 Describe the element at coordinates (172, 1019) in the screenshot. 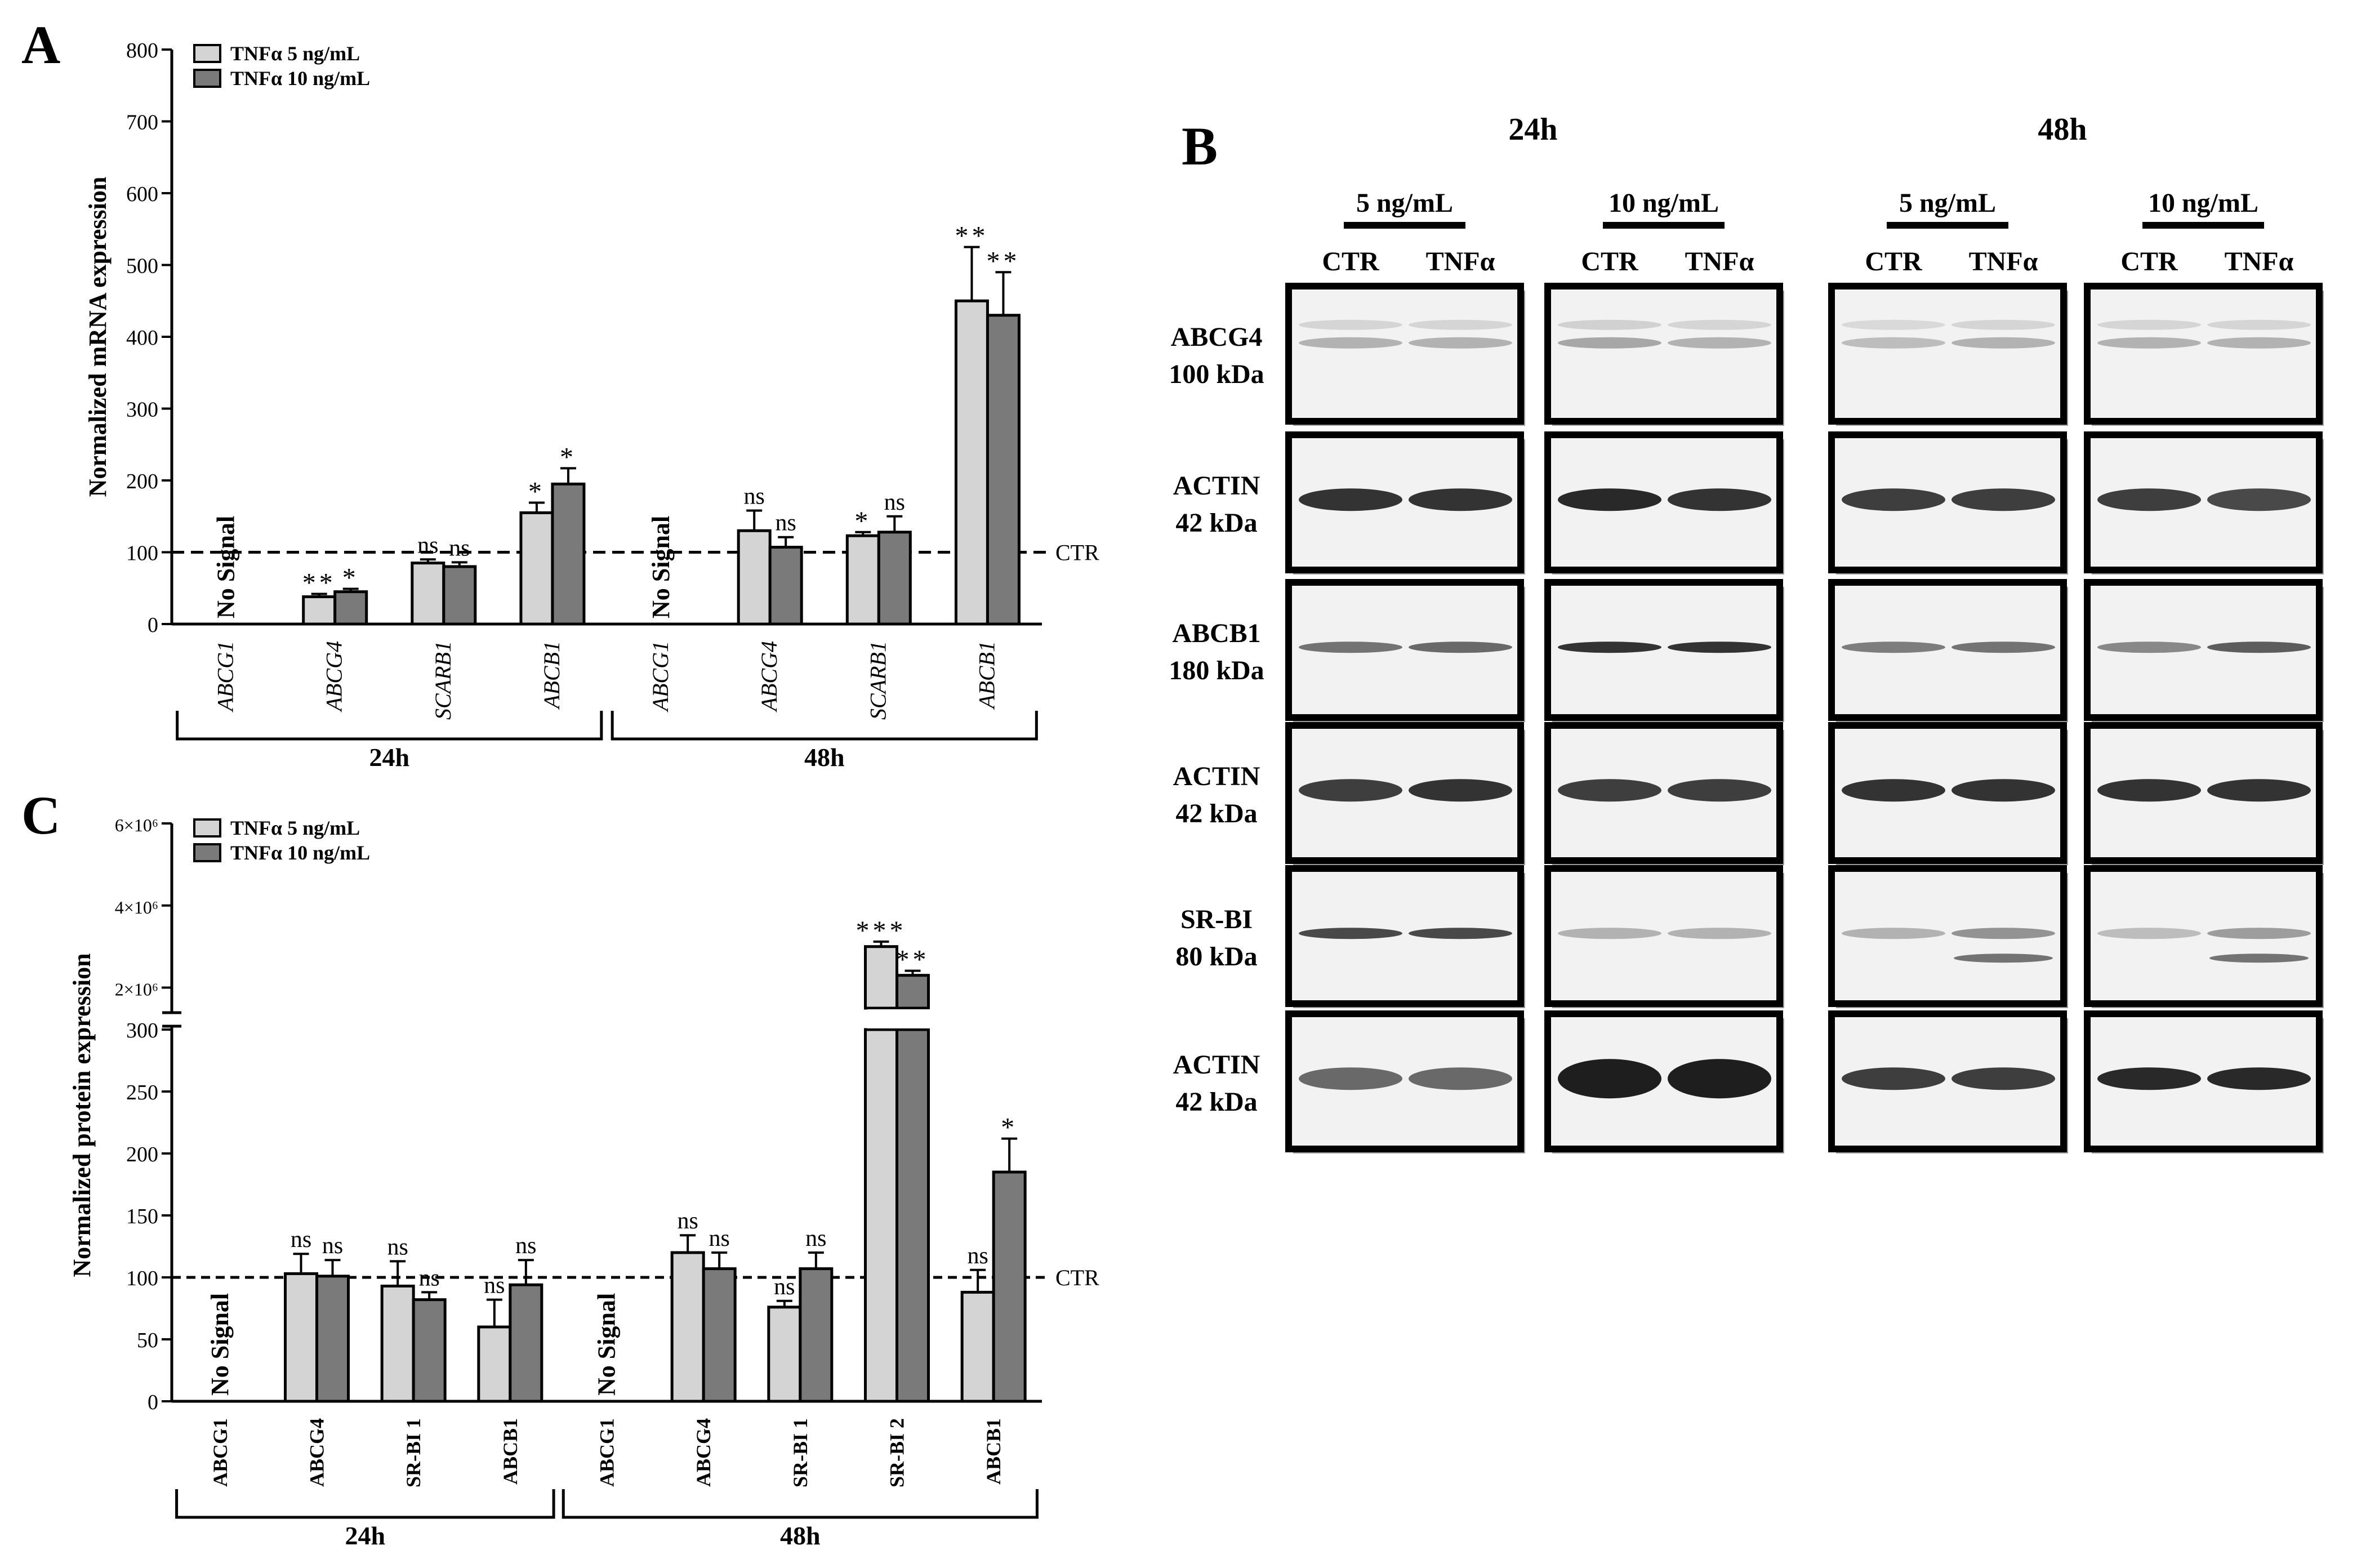

I see `axis-break-gap` at that location.